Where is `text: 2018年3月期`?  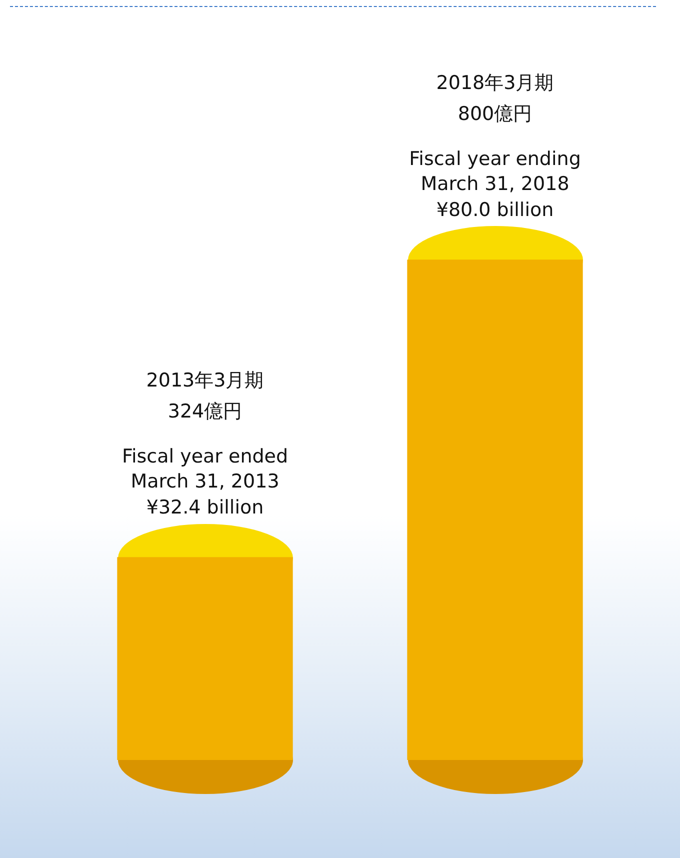 text: 2018年3月期 is located at coordinates (495, 83).